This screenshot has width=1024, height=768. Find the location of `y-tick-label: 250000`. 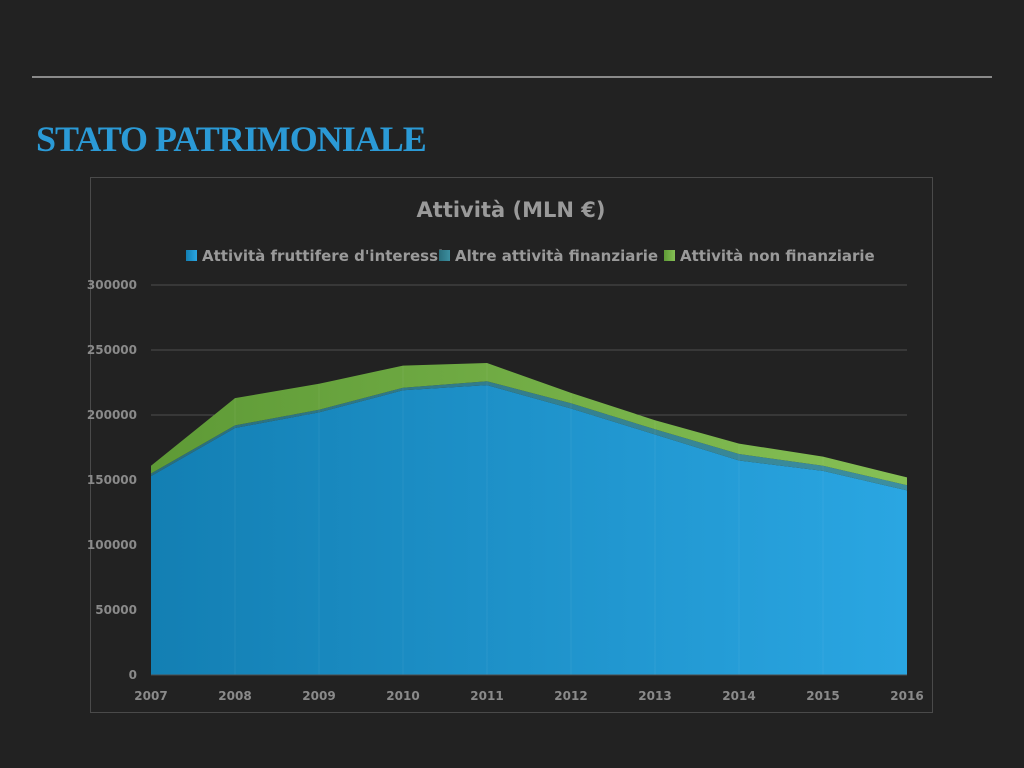

y-tick-label: 250000 is located at coordinates (112, 350).